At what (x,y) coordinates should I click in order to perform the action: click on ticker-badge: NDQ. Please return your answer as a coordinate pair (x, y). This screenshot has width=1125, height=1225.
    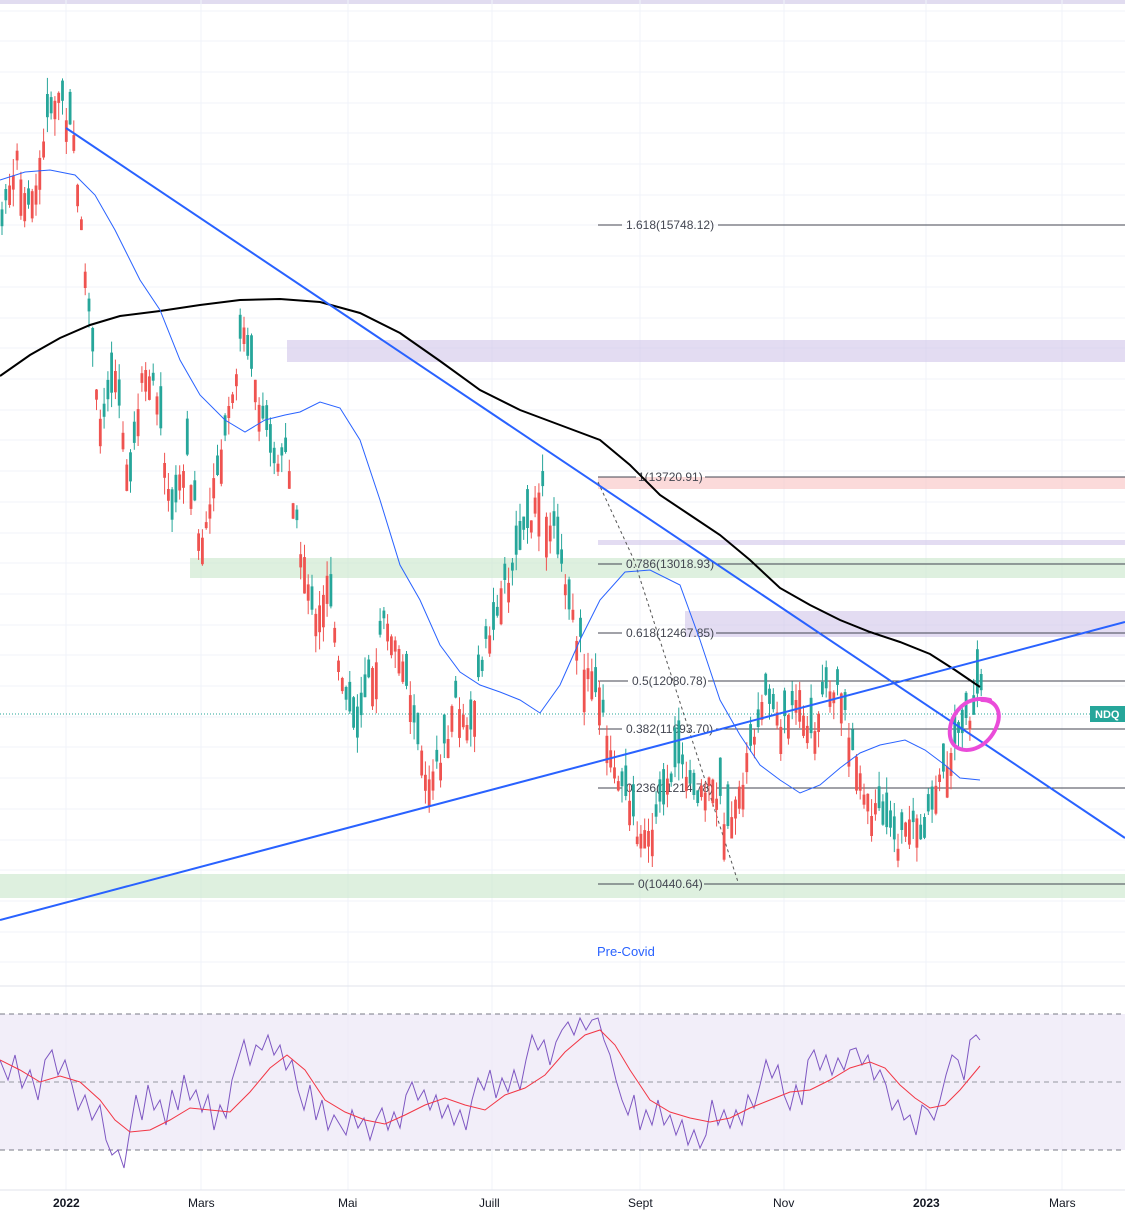
    Looking at the image, I should click on (1107, 714).